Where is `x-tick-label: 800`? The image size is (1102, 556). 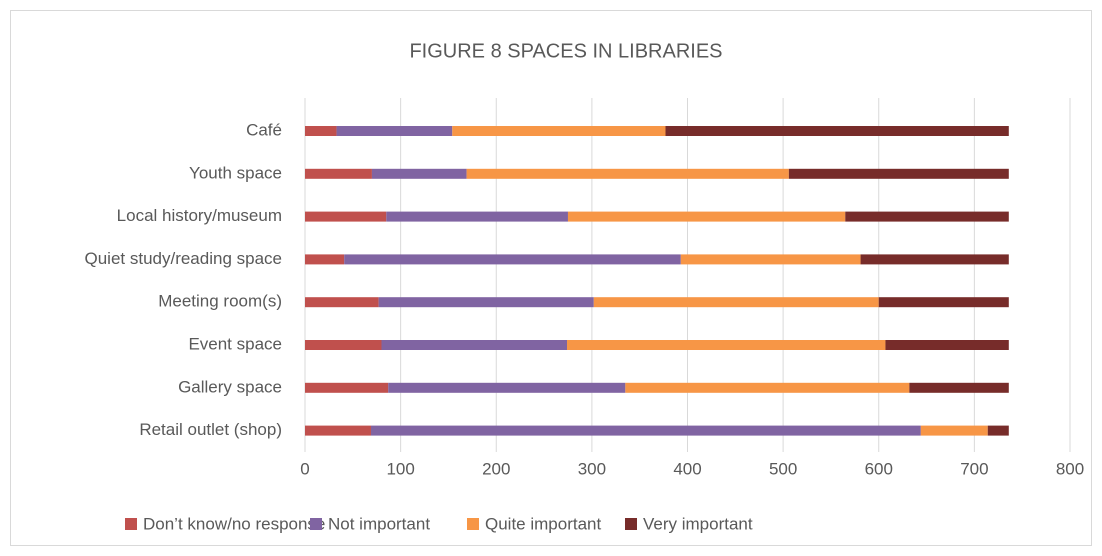
x-tick-label: 800 is located at coordinates (1070, 468).